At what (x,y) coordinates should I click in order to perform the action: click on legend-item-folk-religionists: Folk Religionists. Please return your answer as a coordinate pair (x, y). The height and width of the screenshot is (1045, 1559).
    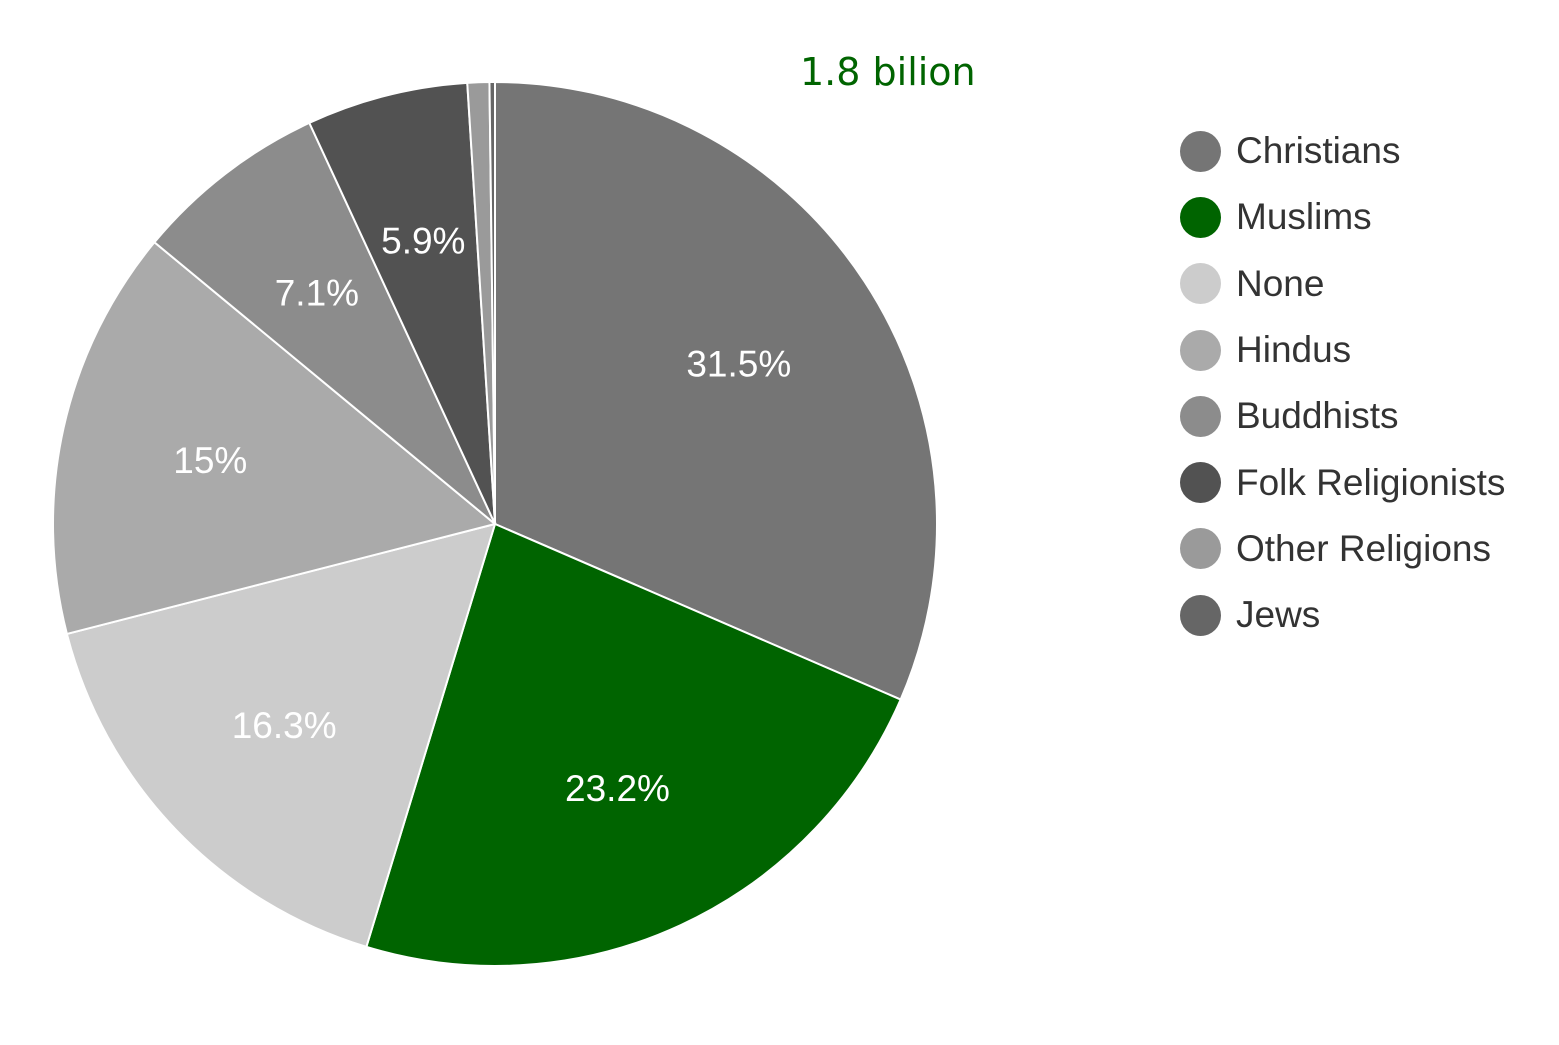
    Looking at the image, I should click on (1342, 482).